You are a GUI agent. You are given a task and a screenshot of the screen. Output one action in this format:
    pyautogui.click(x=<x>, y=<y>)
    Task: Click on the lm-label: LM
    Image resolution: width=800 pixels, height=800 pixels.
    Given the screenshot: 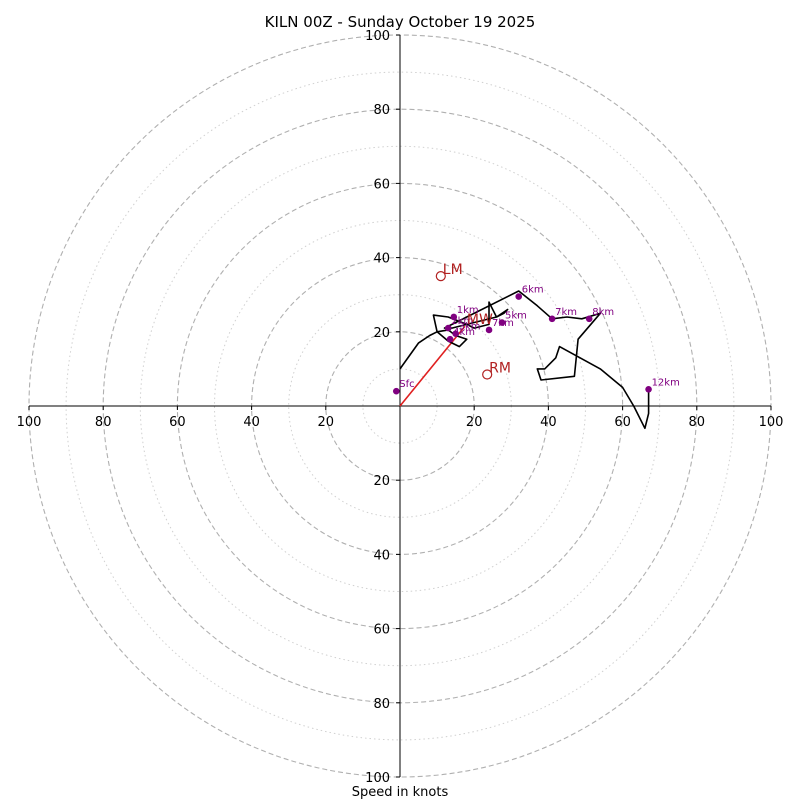 What is the action you would take?
    pyautogui.click(x=453, y=270)
    